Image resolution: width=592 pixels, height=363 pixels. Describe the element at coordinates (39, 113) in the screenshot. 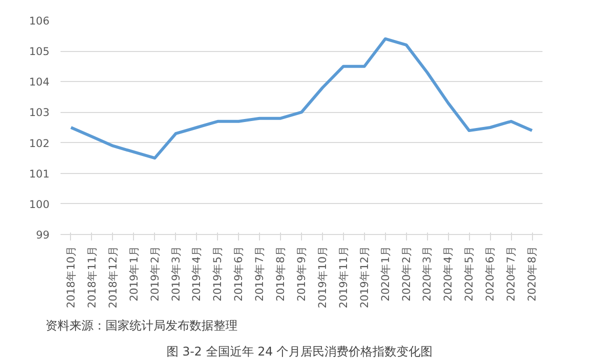

I see `y-tick-label: 103` at that location.